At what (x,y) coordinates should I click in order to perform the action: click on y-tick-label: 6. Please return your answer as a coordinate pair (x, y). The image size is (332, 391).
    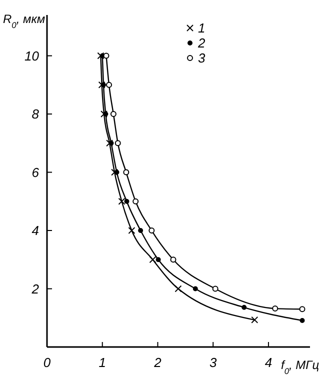
    Looking at the image, I should click on (36, 172).